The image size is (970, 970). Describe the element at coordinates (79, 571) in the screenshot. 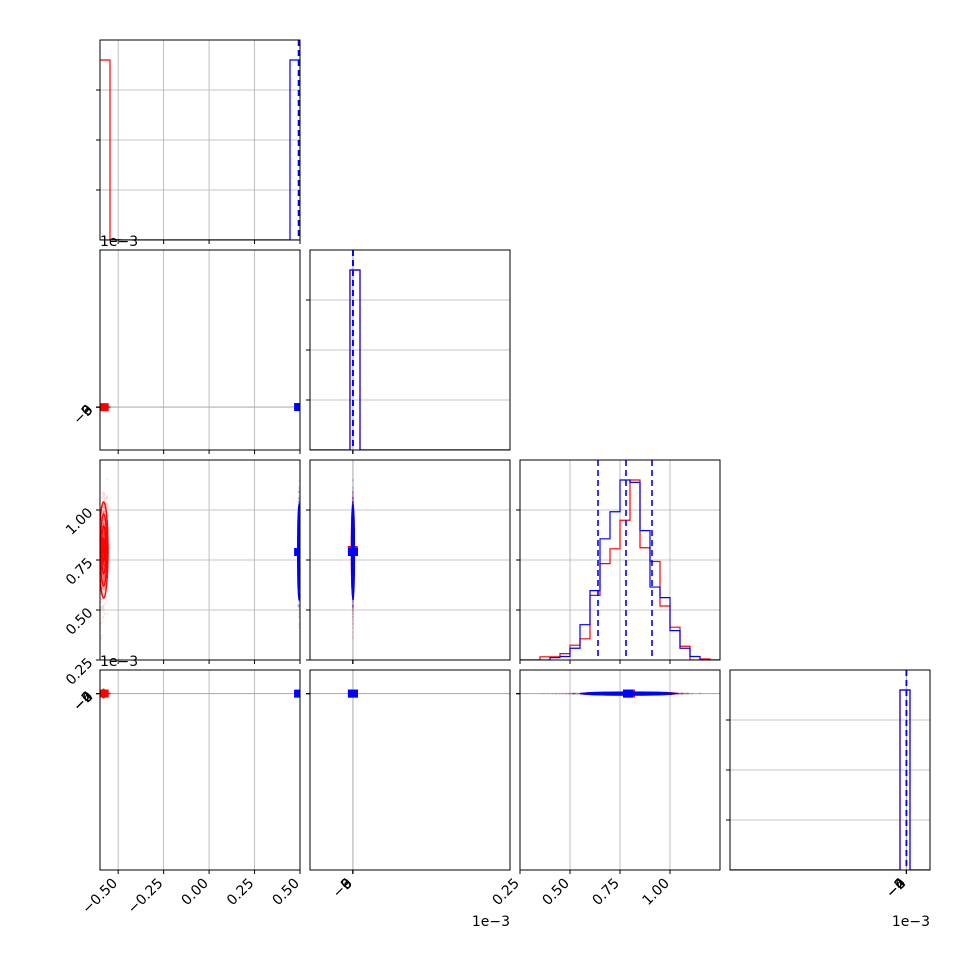

I see `y-tick-label: 0.75` at that location.